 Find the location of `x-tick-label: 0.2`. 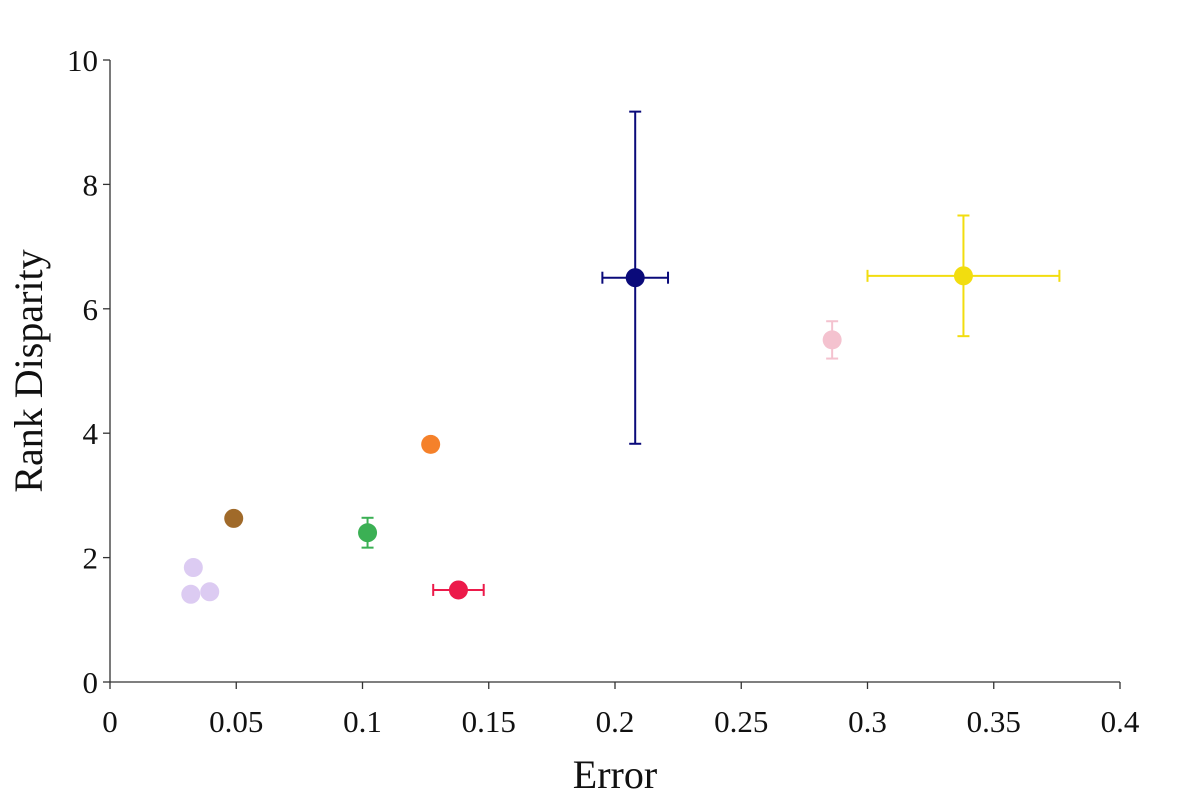

x-tick-label: 0.2 is located at coordinates (615, 721).